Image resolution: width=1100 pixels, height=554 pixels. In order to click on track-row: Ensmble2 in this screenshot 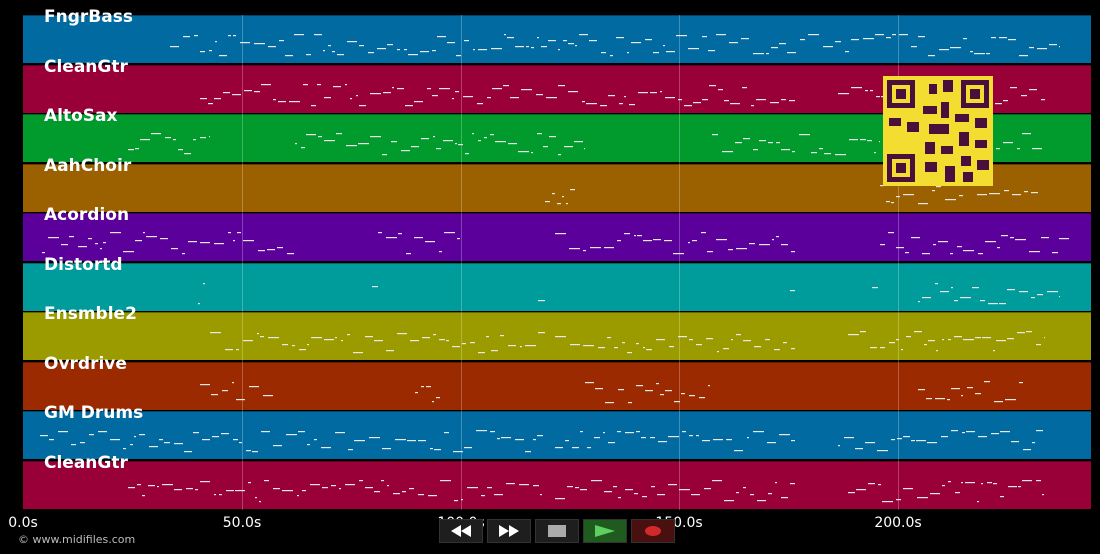, I will do `click(557, 332)`.